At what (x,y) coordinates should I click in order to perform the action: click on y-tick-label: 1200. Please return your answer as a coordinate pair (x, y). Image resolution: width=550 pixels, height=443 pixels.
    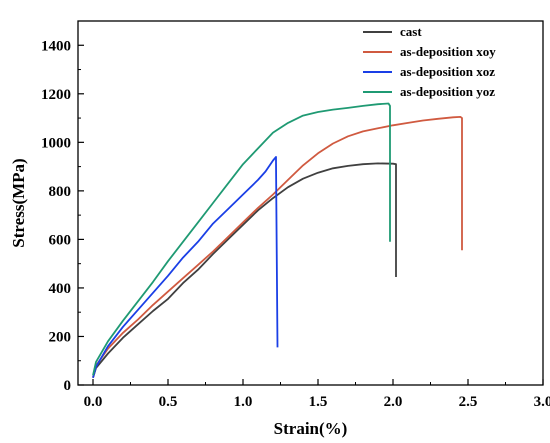
    Looking at the image, I should click on (56, 95).